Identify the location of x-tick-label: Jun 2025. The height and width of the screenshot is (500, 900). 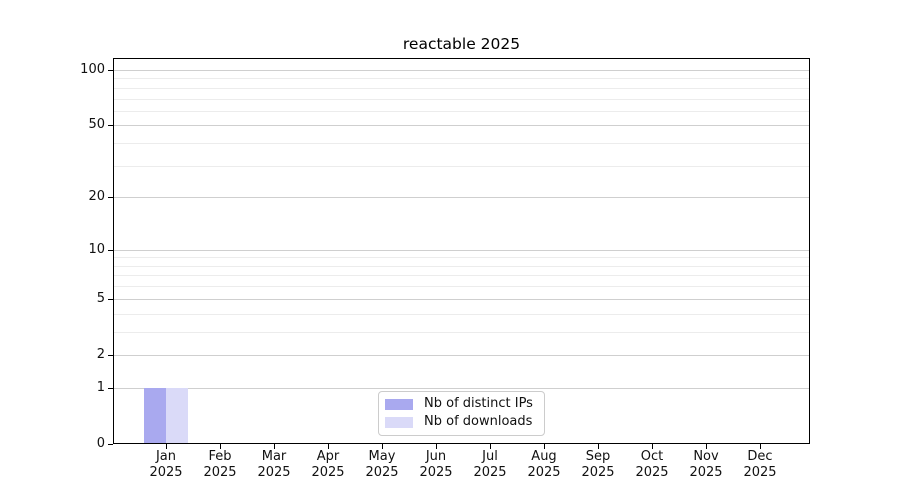
(436, 464).